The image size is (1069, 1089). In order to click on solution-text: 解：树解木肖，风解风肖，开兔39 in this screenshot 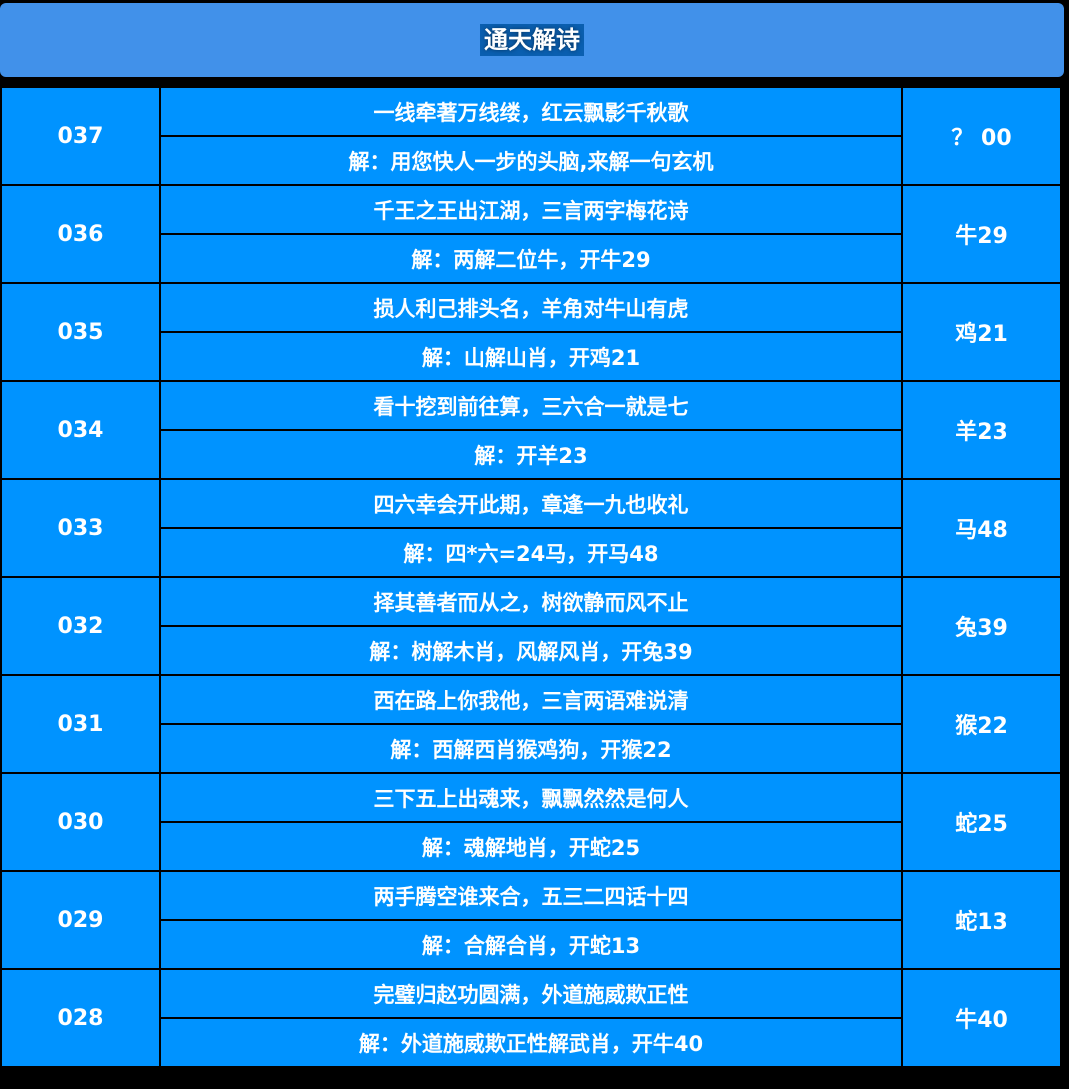, I will do `click(531, 650)`.